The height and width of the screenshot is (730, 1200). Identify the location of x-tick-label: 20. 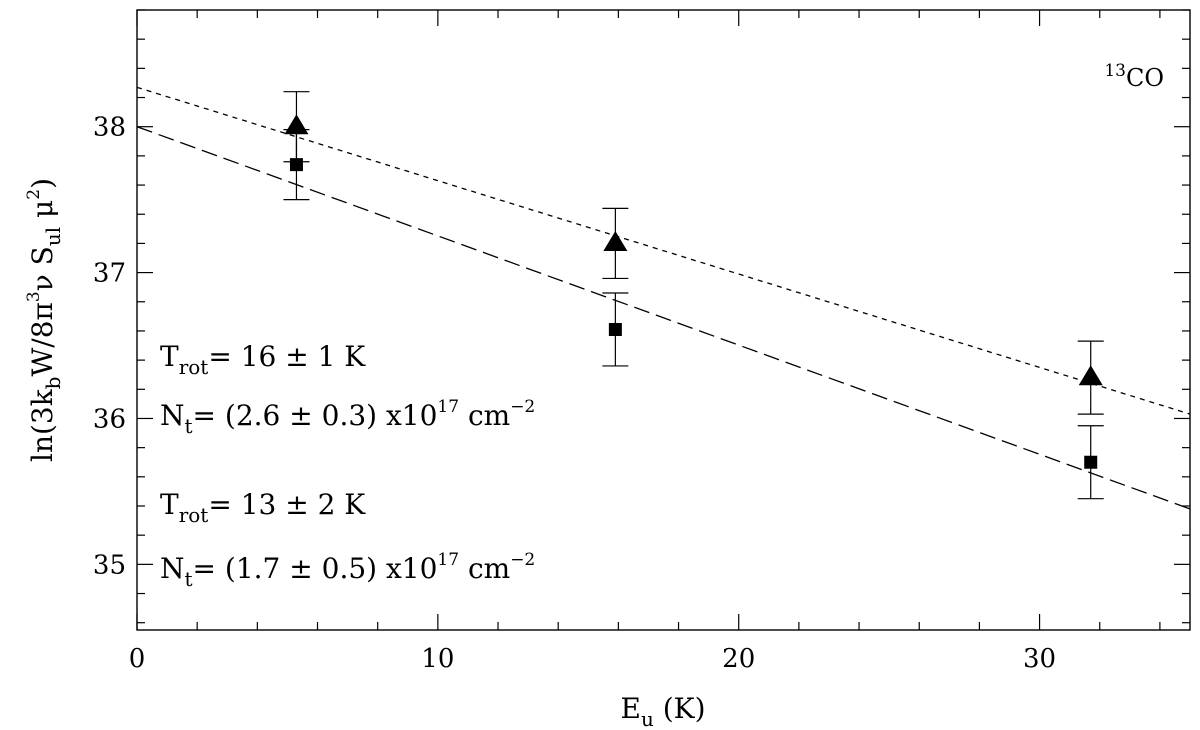
(738, 659).